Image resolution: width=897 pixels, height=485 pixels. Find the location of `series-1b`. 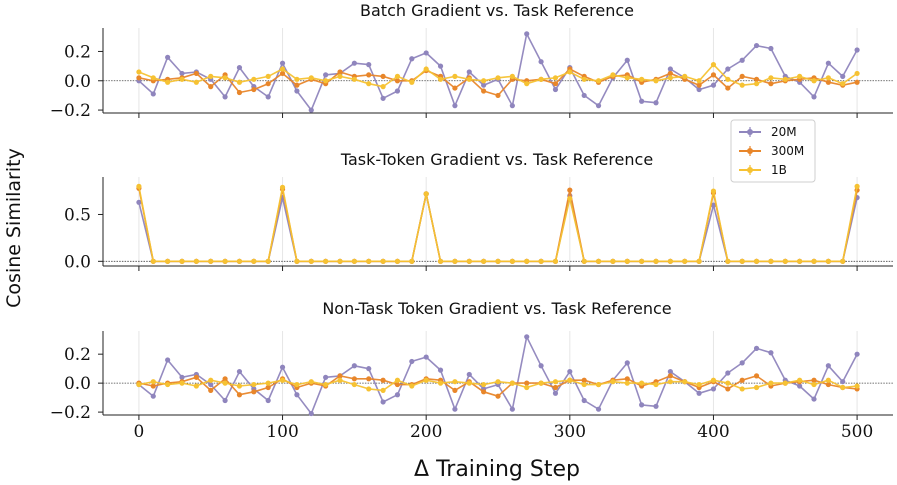

series-1b is located at coordinates (498, 223).